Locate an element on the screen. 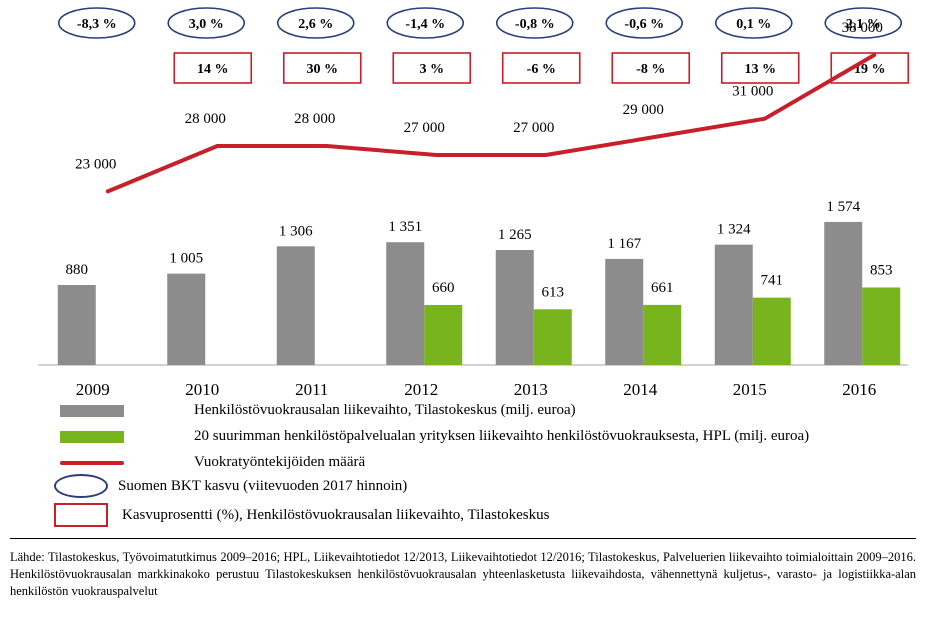 Image resolution: width=928 pixels, height=623 pixels. growth-label-2015: 13 % is located at coordinates (761, 69).